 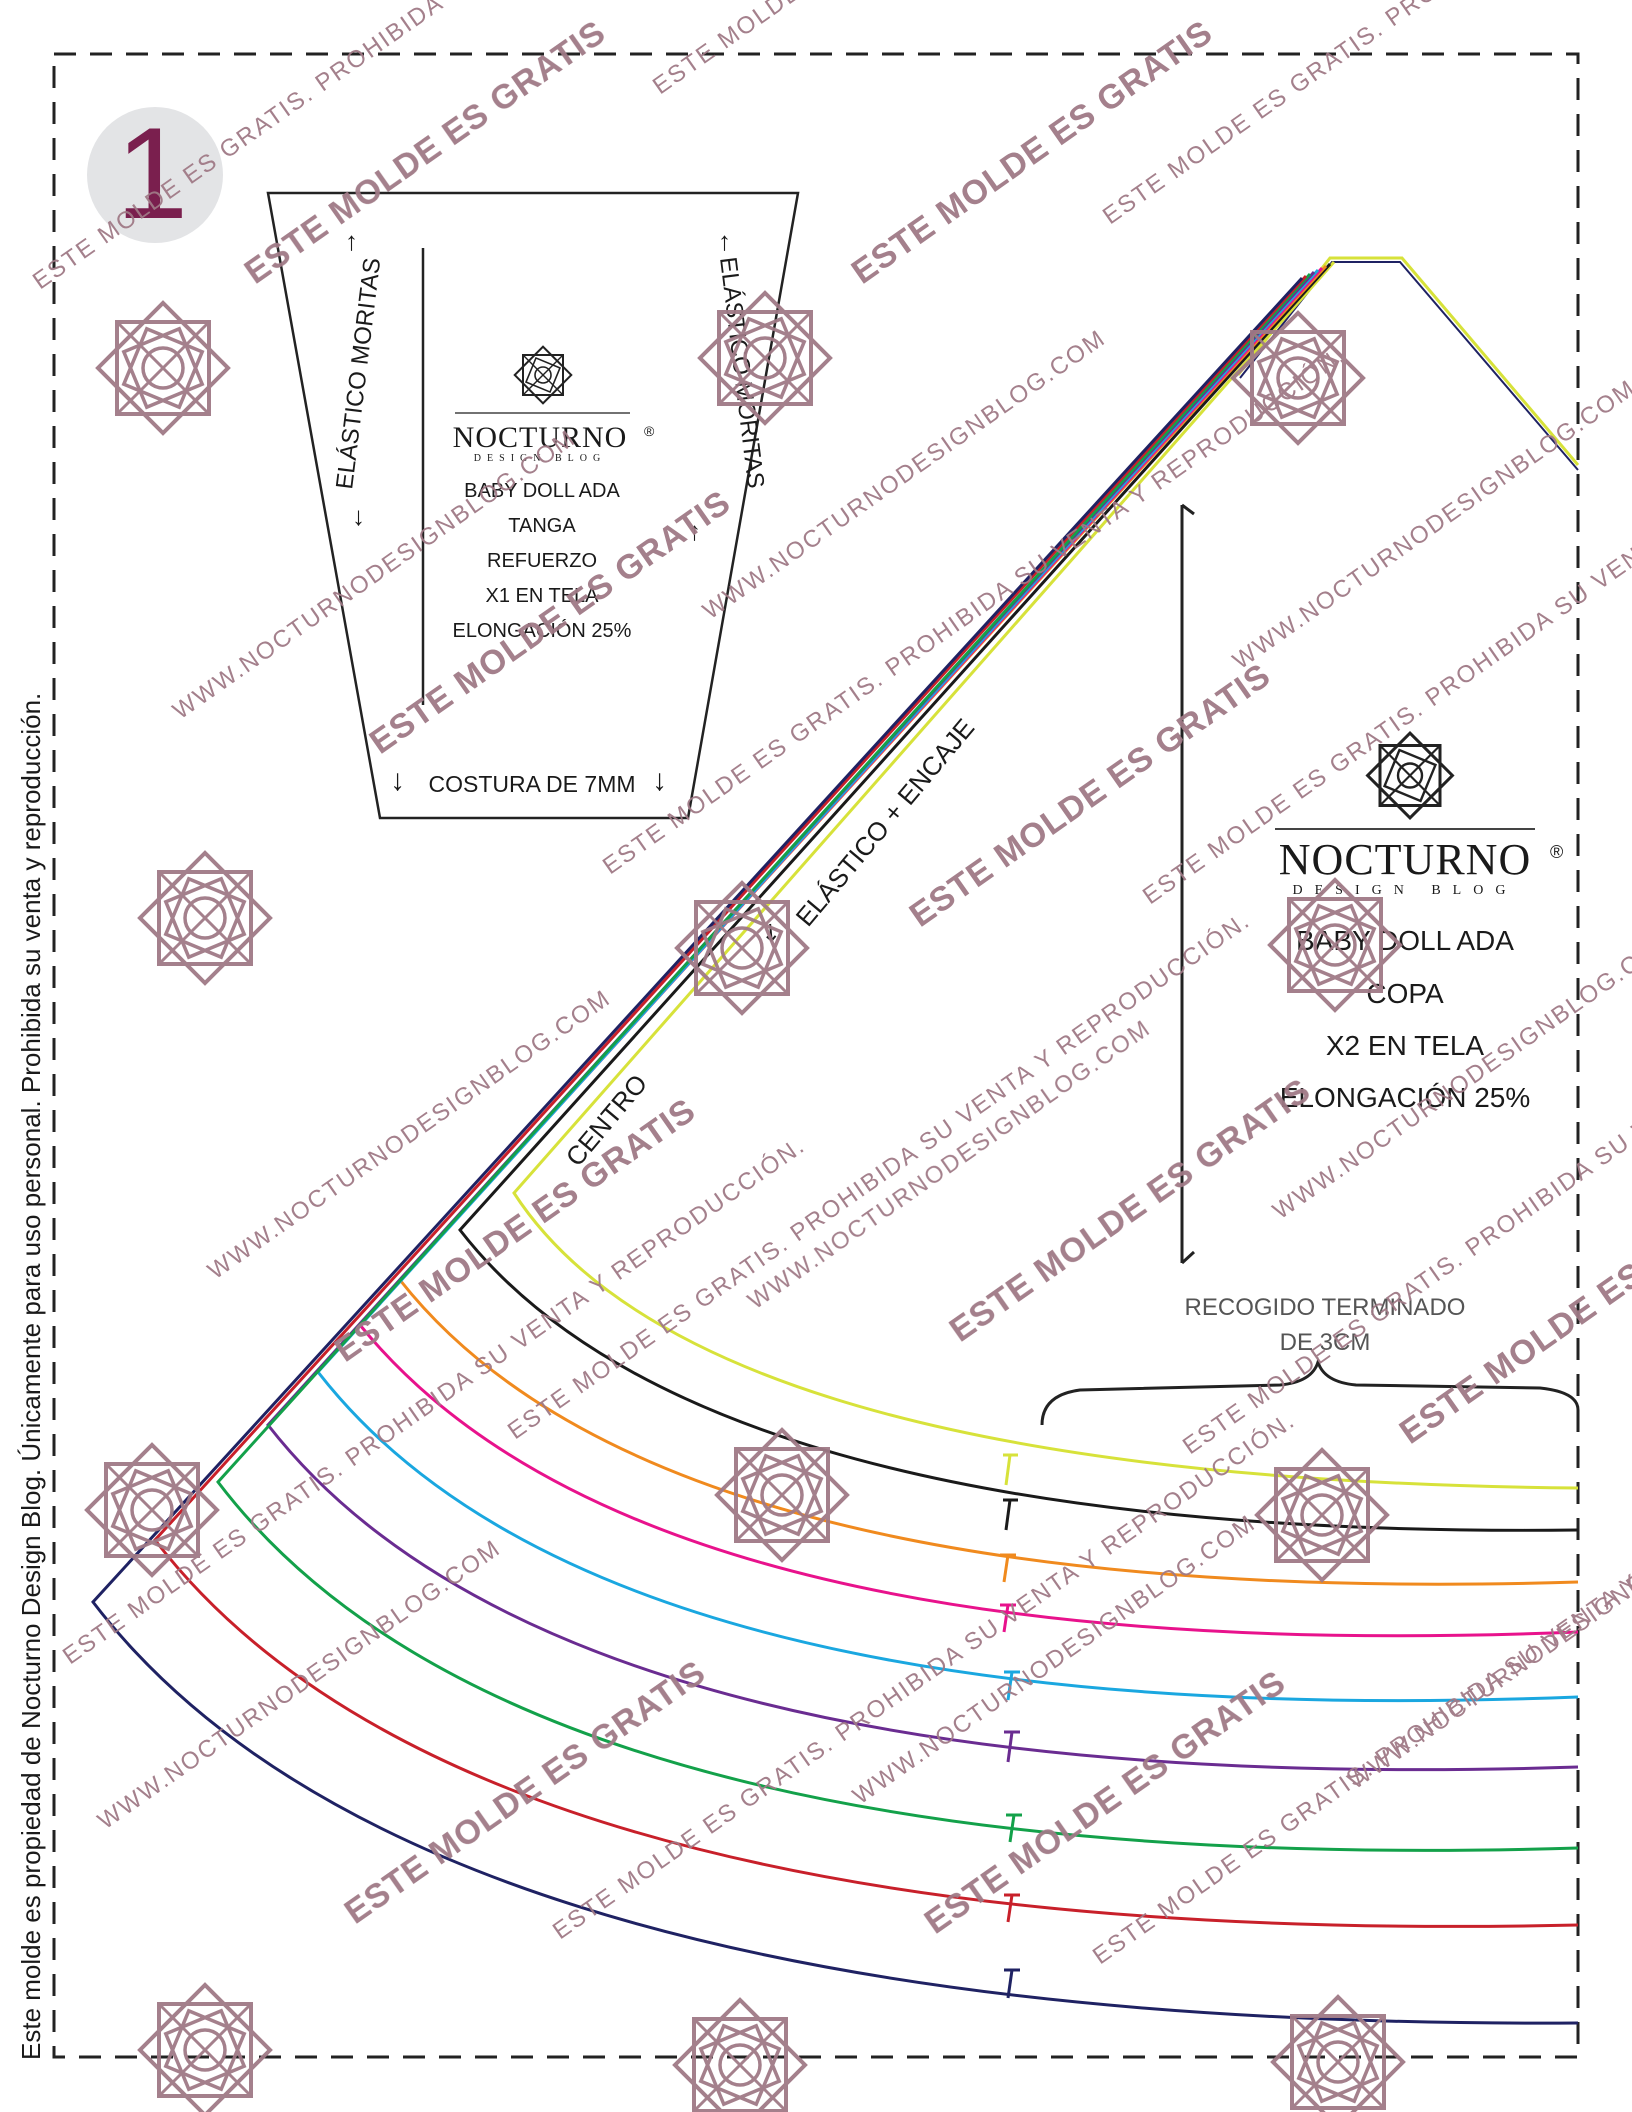 I want to click on piece-small-left-label: ELÁSTICO MORITAS, so click(x=358, y=373).